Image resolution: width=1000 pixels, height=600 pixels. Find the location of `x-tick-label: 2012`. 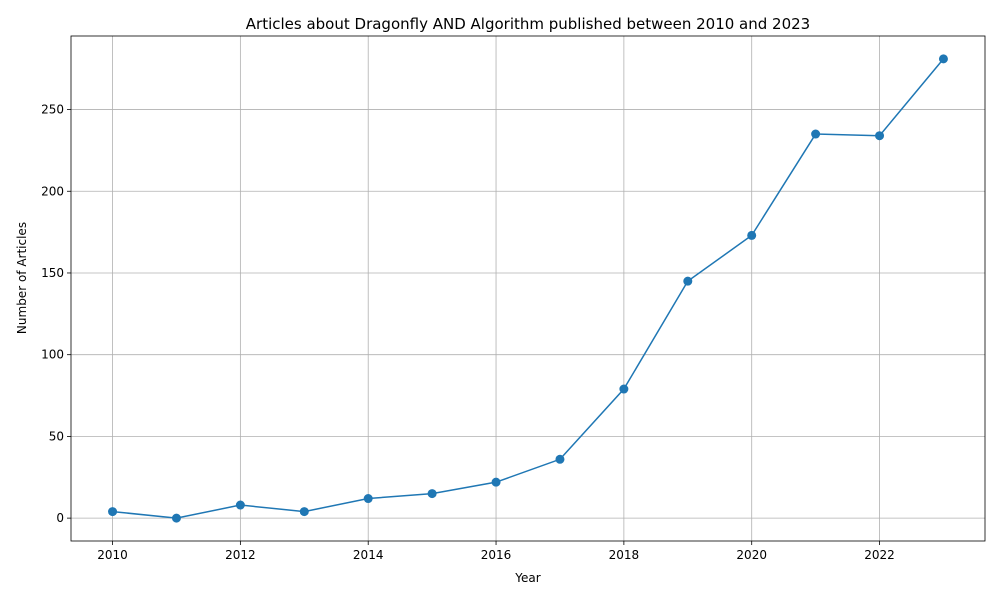

x-tick-label: 2012 is located at coordinates (240, 555).